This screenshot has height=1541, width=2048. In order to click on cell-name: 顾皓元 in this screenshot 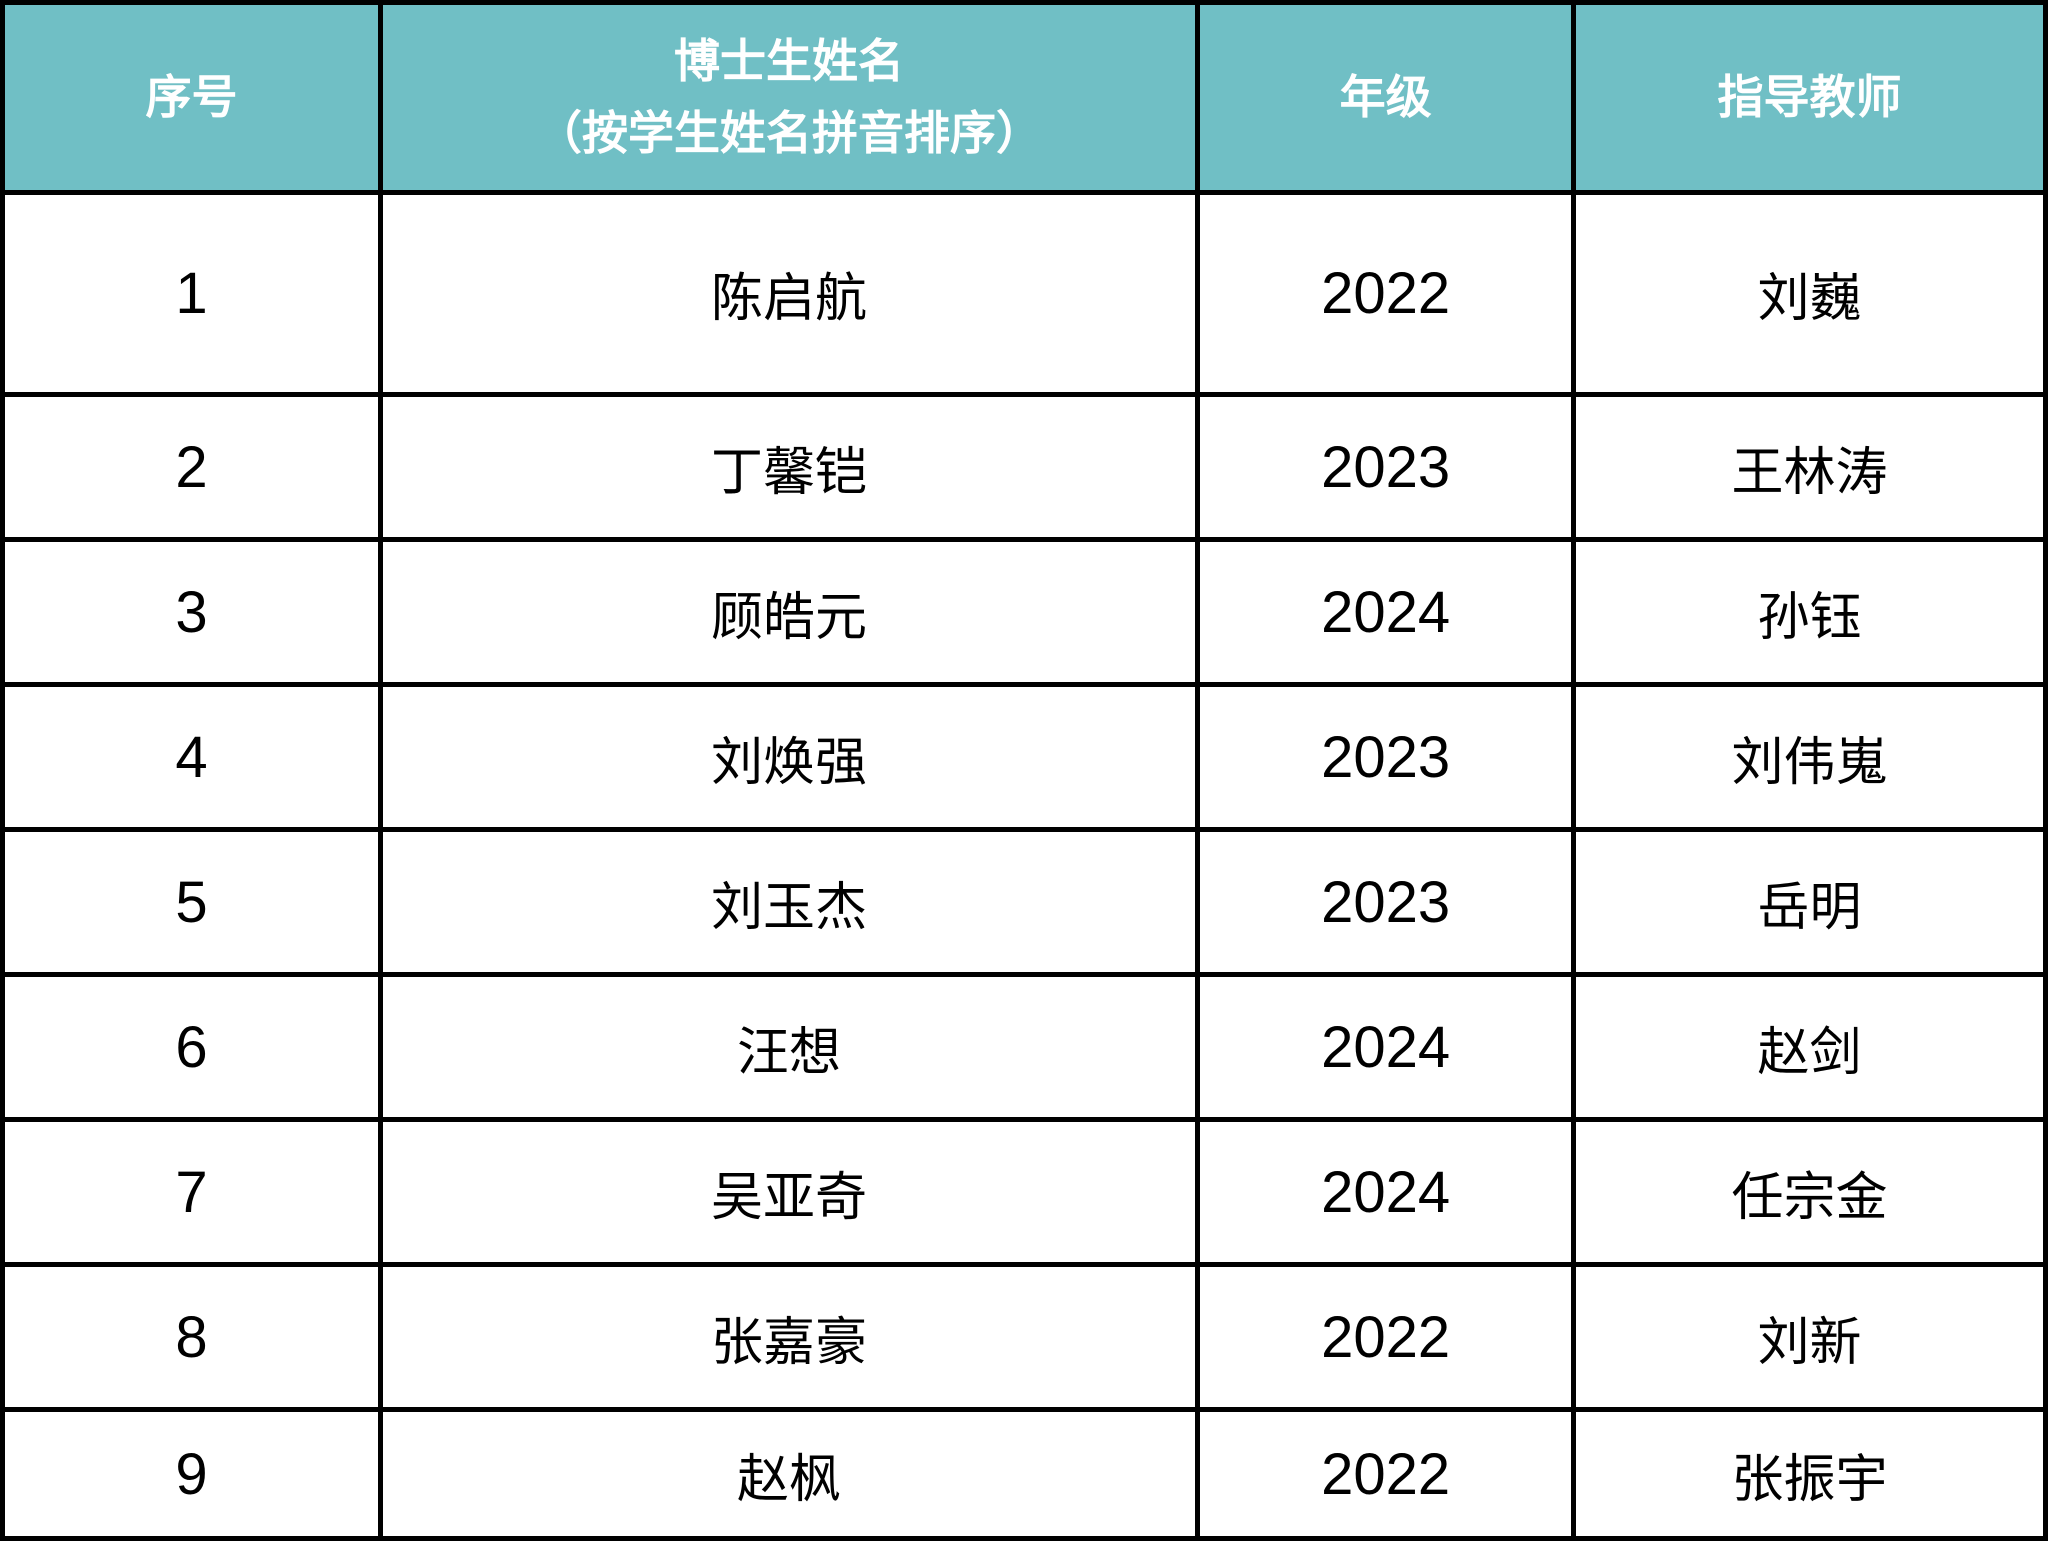, I will do `click(789, 612)`.